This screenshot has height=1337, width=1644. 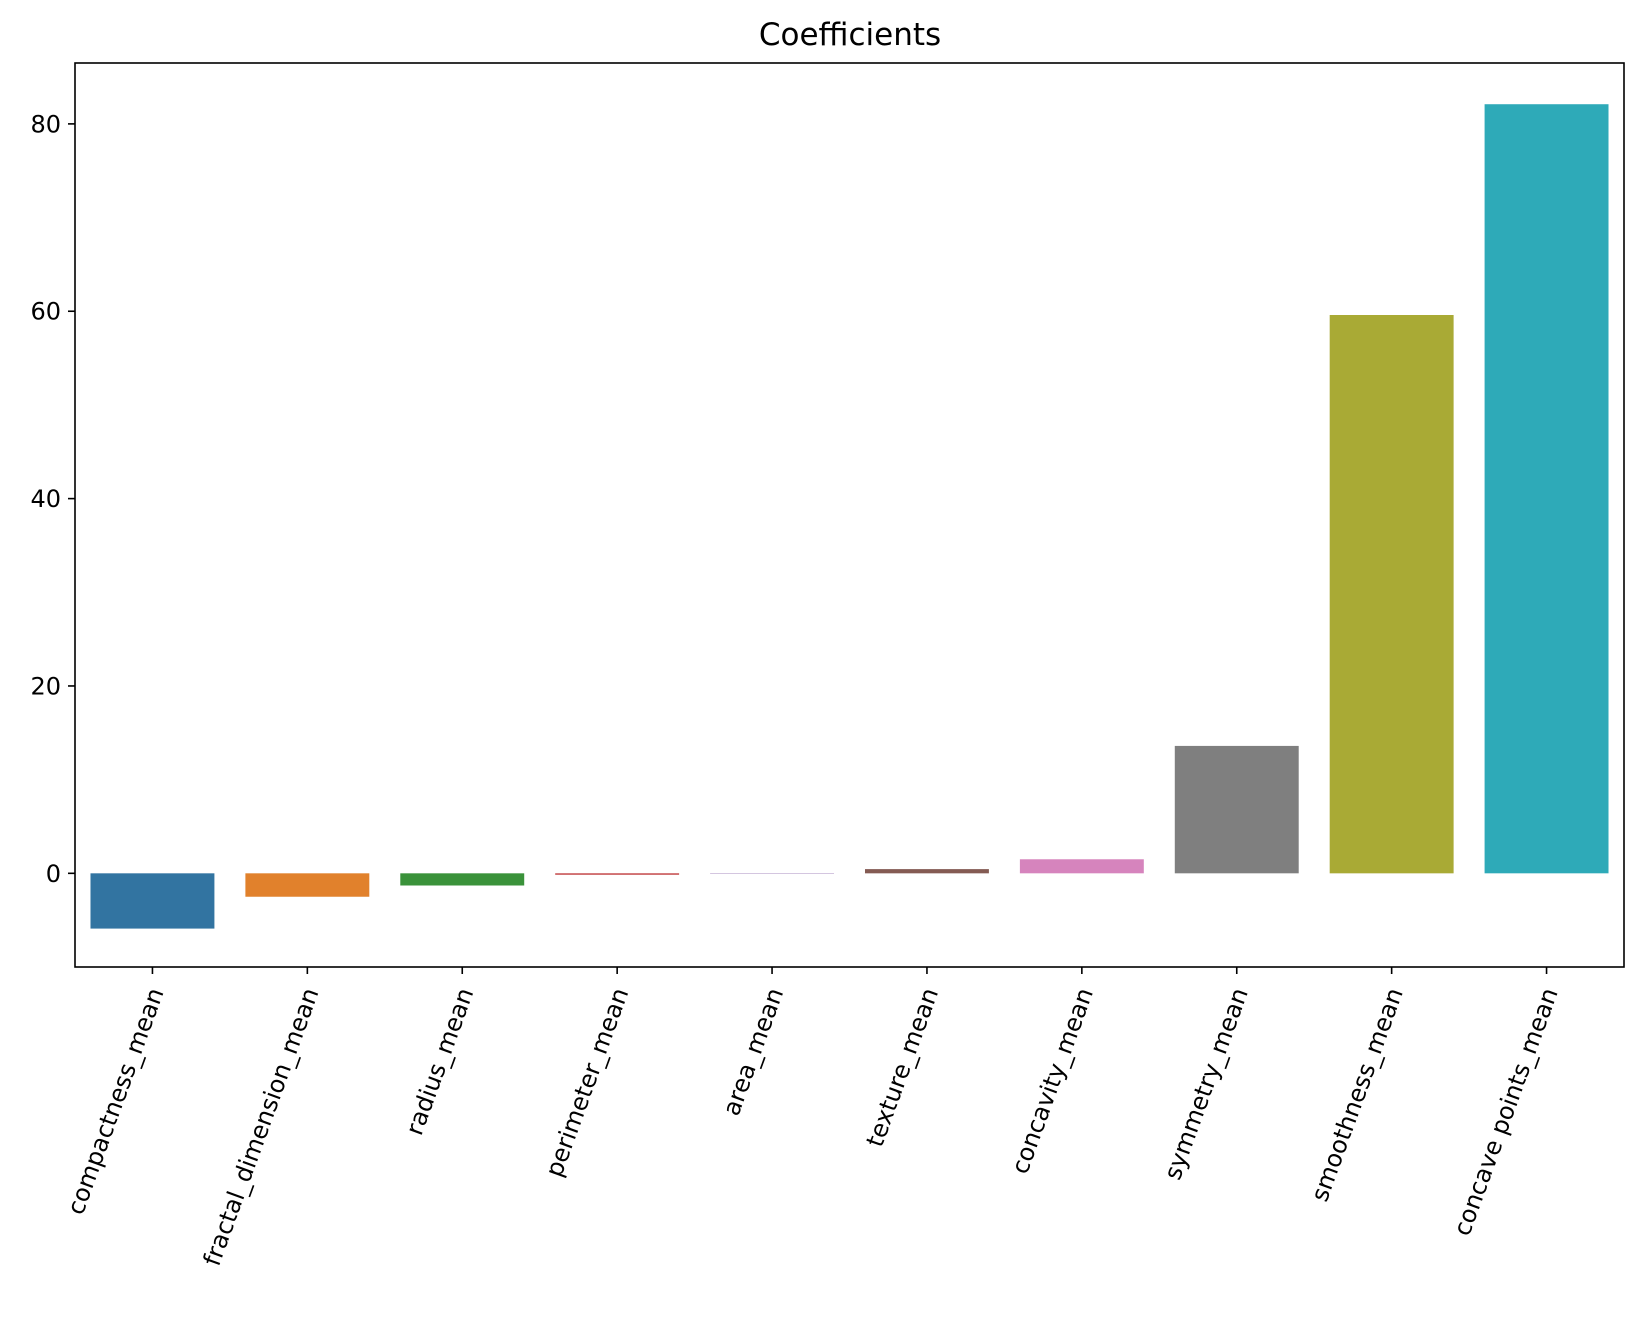 What do you see at coordinates (1236, 809) in the screenshot?
I see `bar-symmetry-mean` at bounding box center [1236, 809].